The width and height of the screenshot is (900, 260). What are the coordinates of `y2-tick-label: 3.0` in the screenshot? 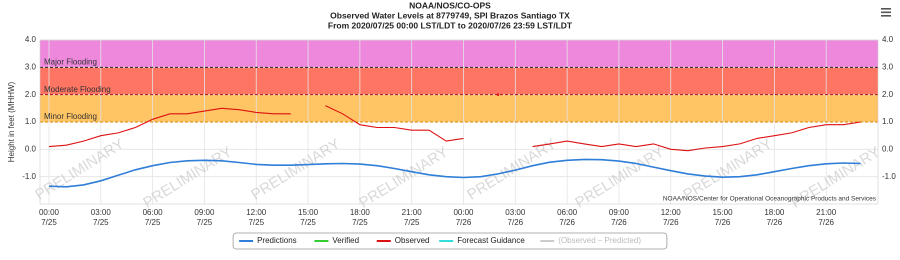 It's located at (888, 66).